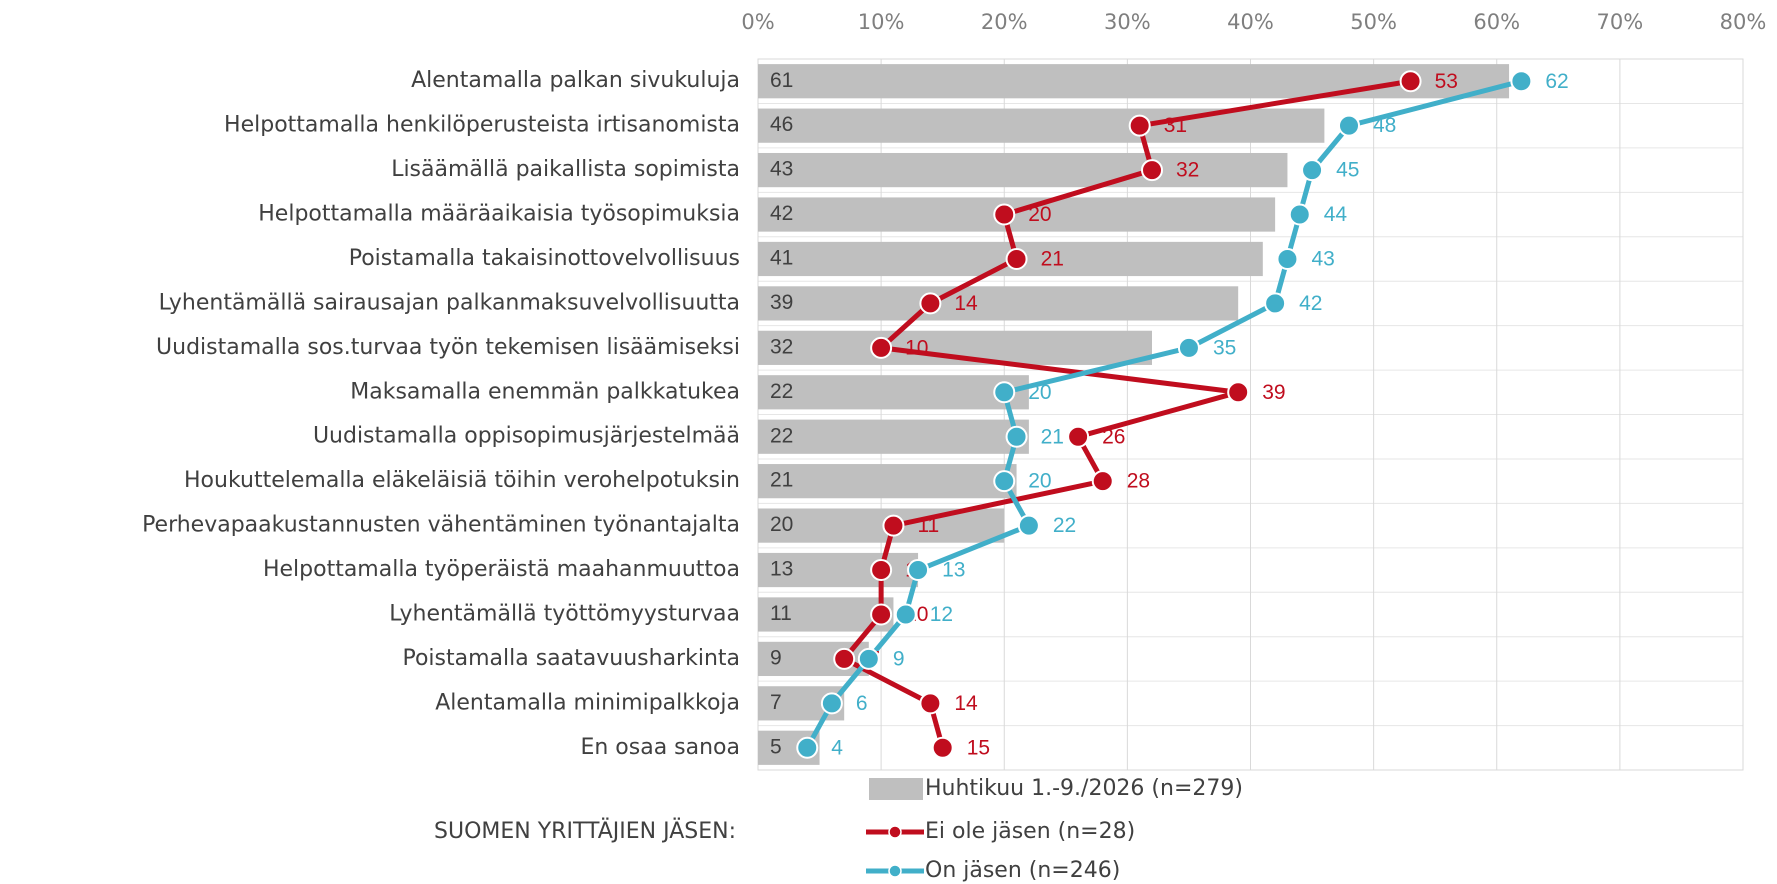  I want to click on bar-value-label: 42, so click(781, 213).